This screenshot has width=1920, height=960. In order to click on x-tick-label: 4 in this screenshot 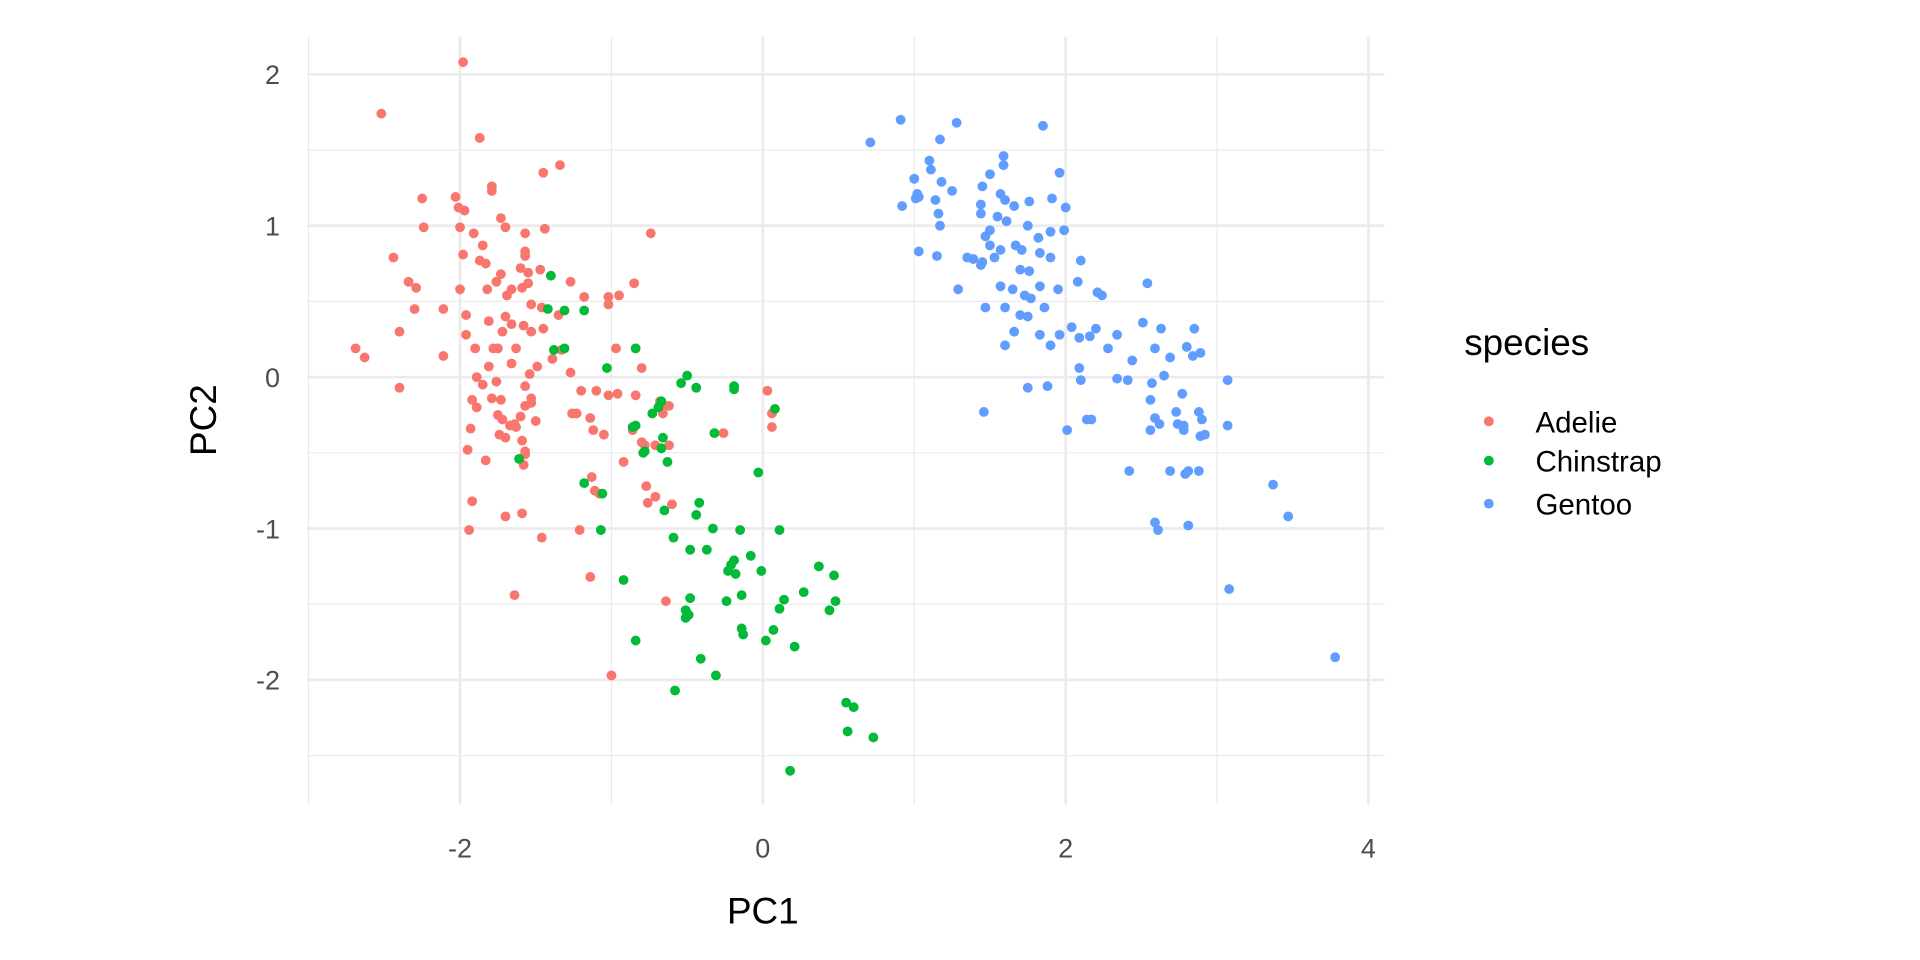, I will do `click(1368, 848)`.